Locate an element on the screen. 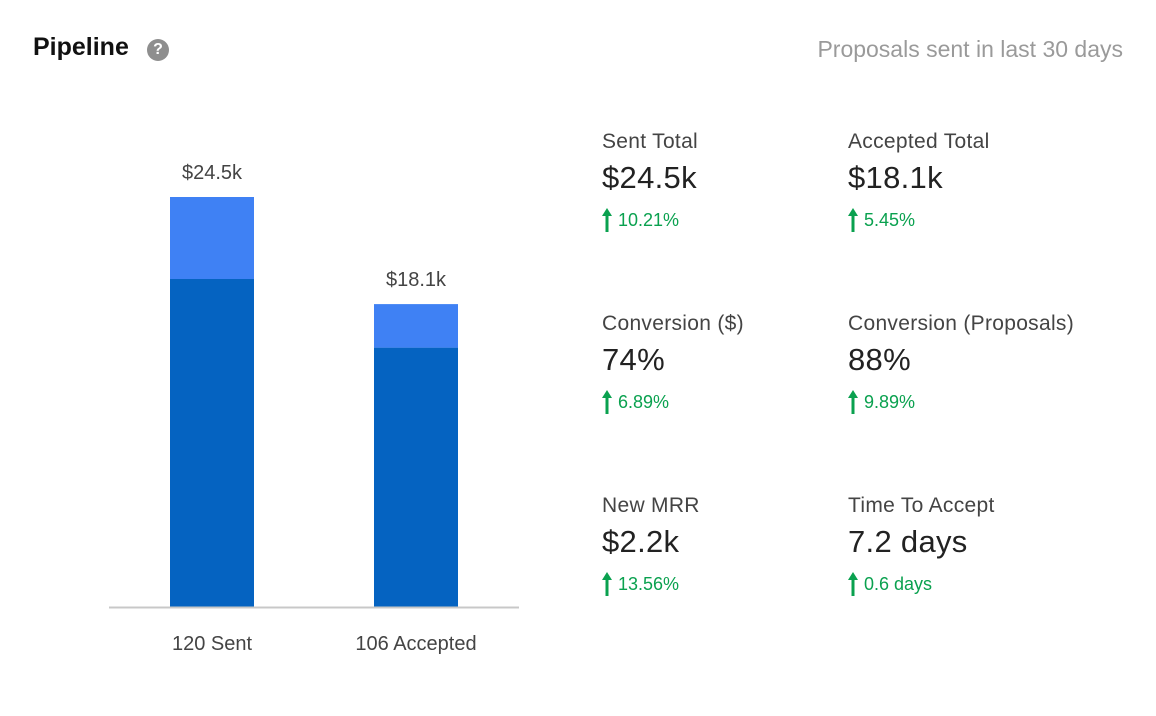 This screenshot has height=716, width=1156. metric-delta: 13.56% is located at coordinates (651, 584).